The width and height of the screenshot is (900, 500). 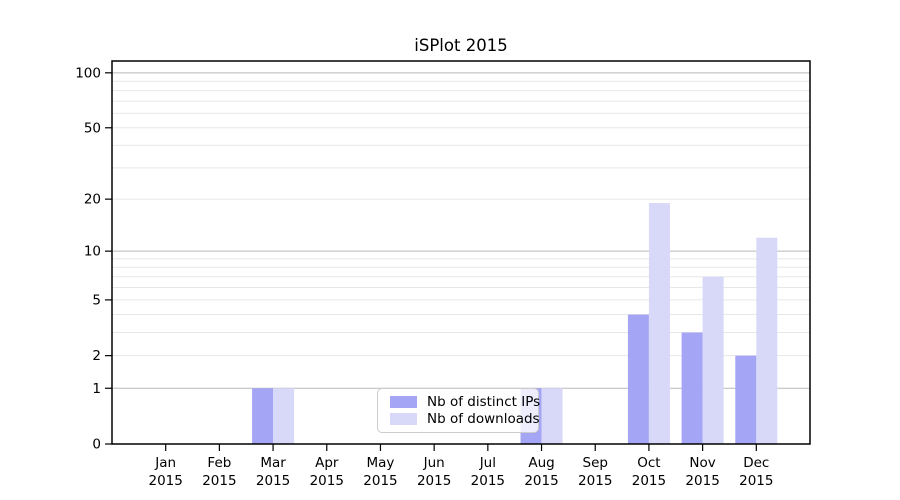 I want to click on x-tick-label-month: Nov, so click(x=702, y=463).